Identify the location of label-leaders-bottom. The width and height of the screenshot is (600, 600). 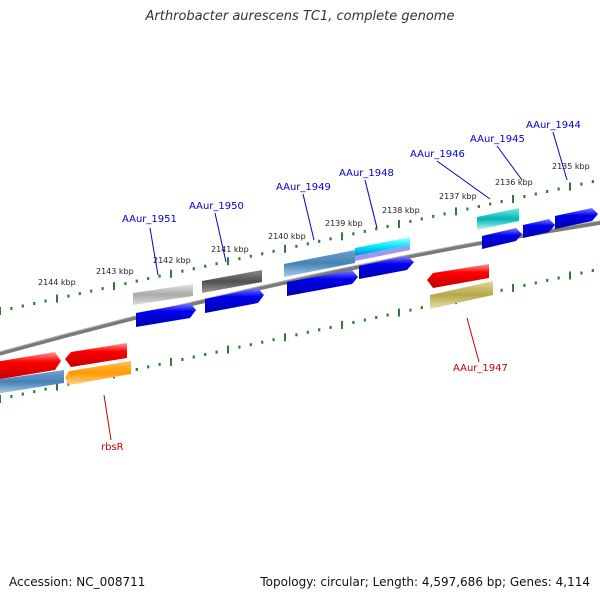
(291, 379).